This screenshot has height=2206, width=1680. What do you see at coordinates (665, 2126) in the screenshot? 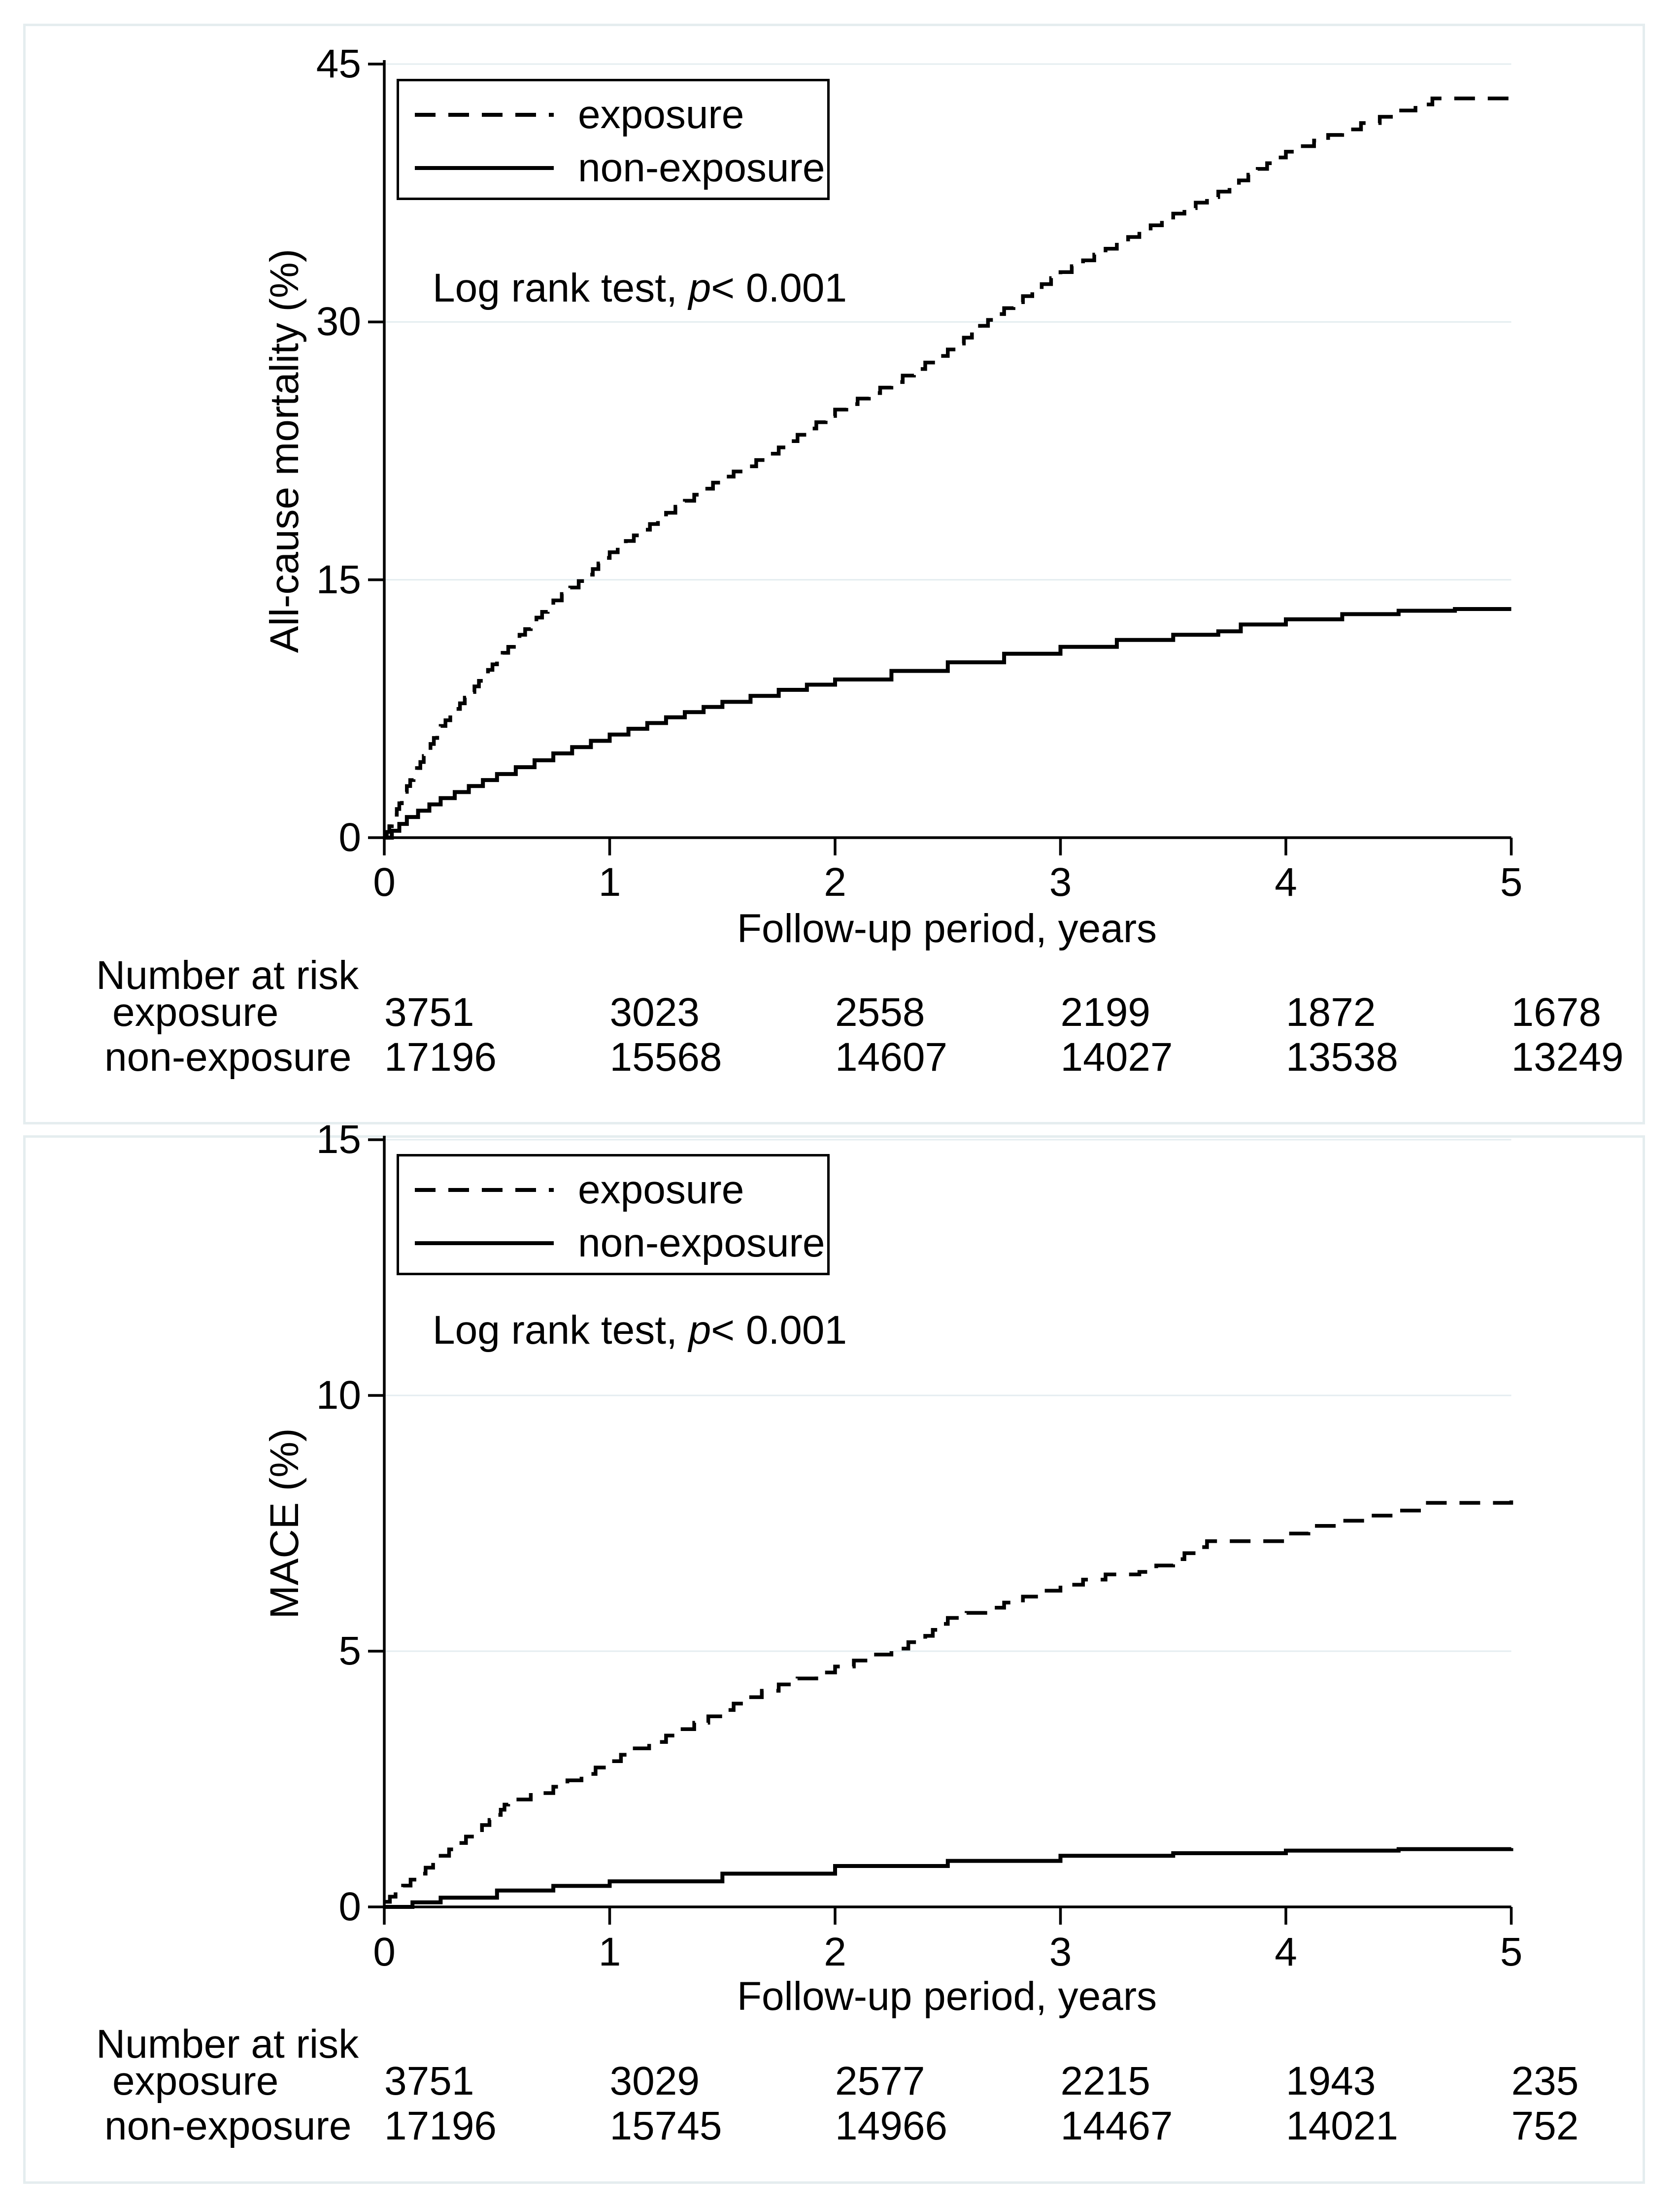
I see `risk-value: 15745` at bounding box center [665, 2126].